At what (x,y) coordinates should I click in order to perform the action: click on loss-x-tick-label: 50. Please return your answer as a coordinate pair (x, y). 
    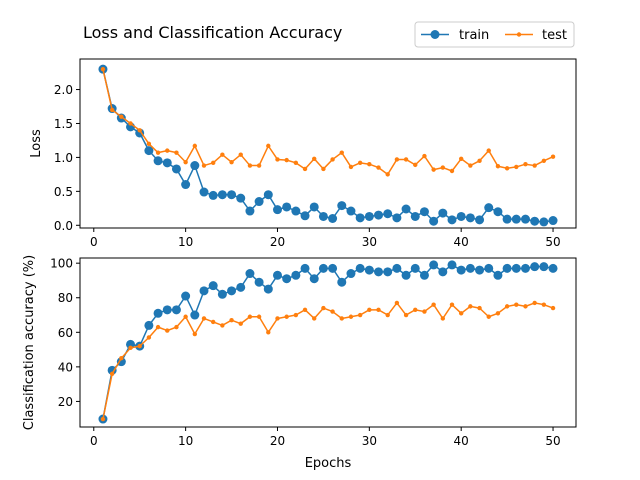
    Looking at the image, I should click on (552, 242).